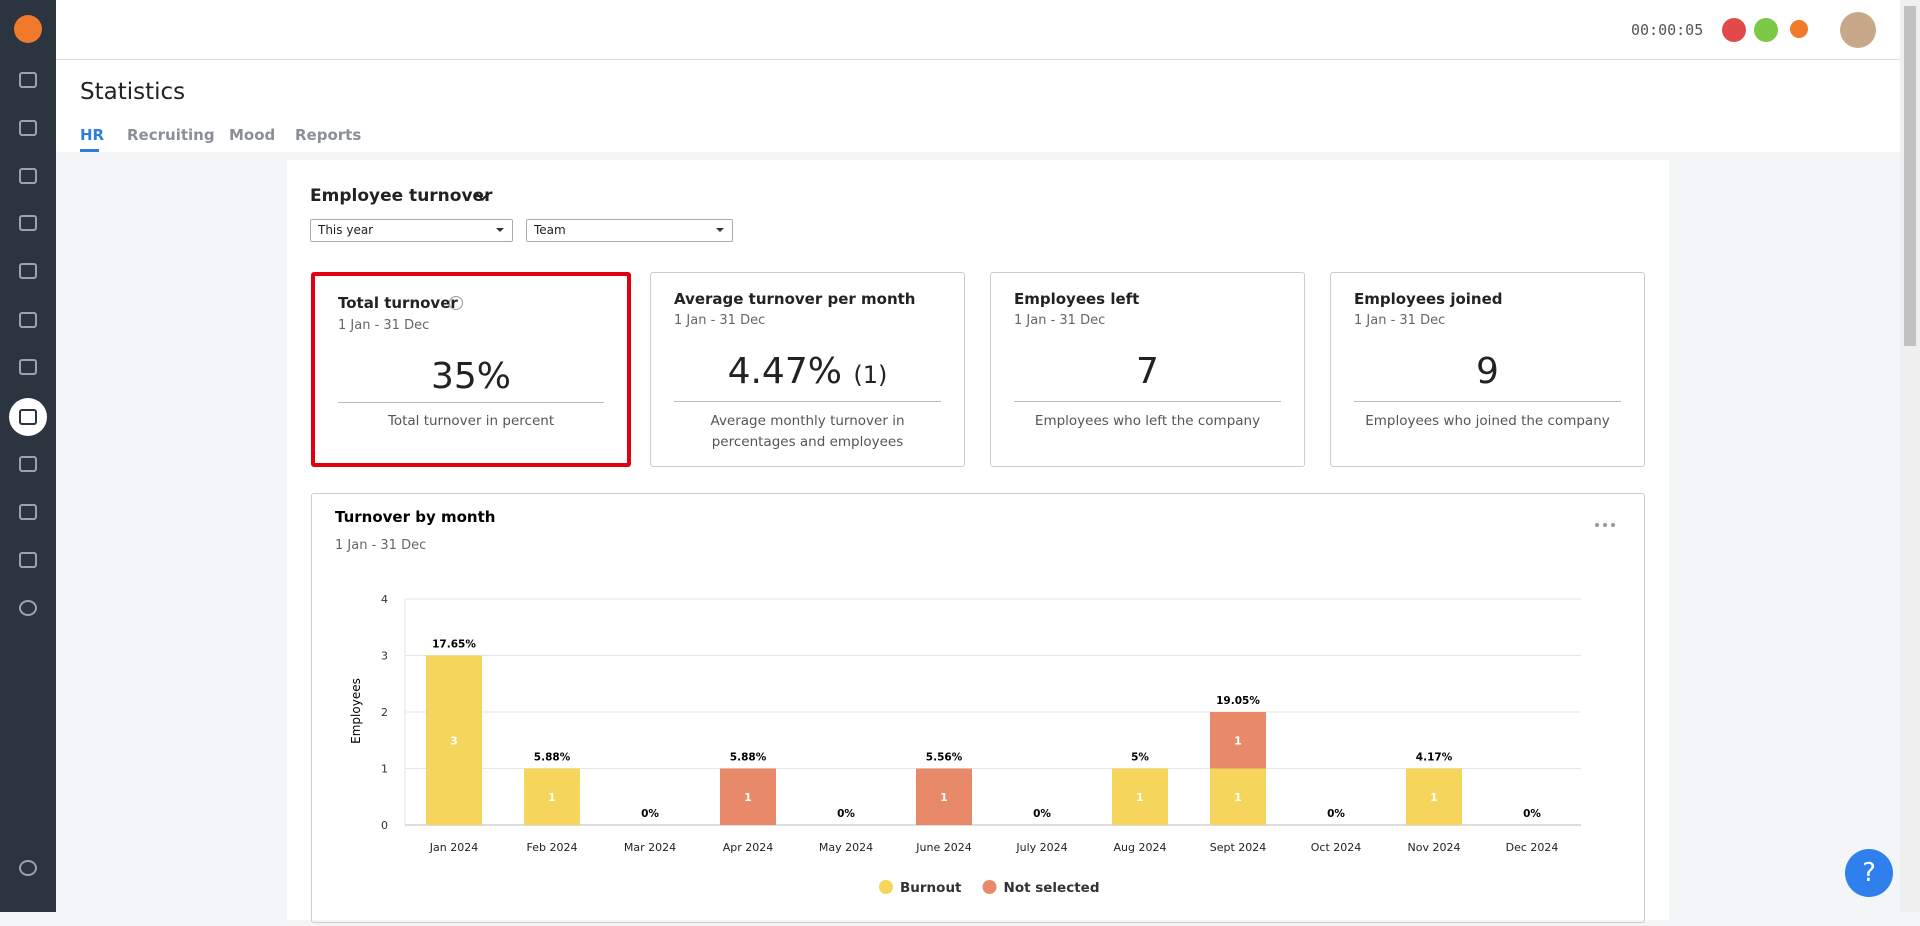 The width and height of the screenshot is (1920, 926). What do you see at coordinates (28, 417) in the screenshot?
I see `nav-active` at bounding box center [28, 417].